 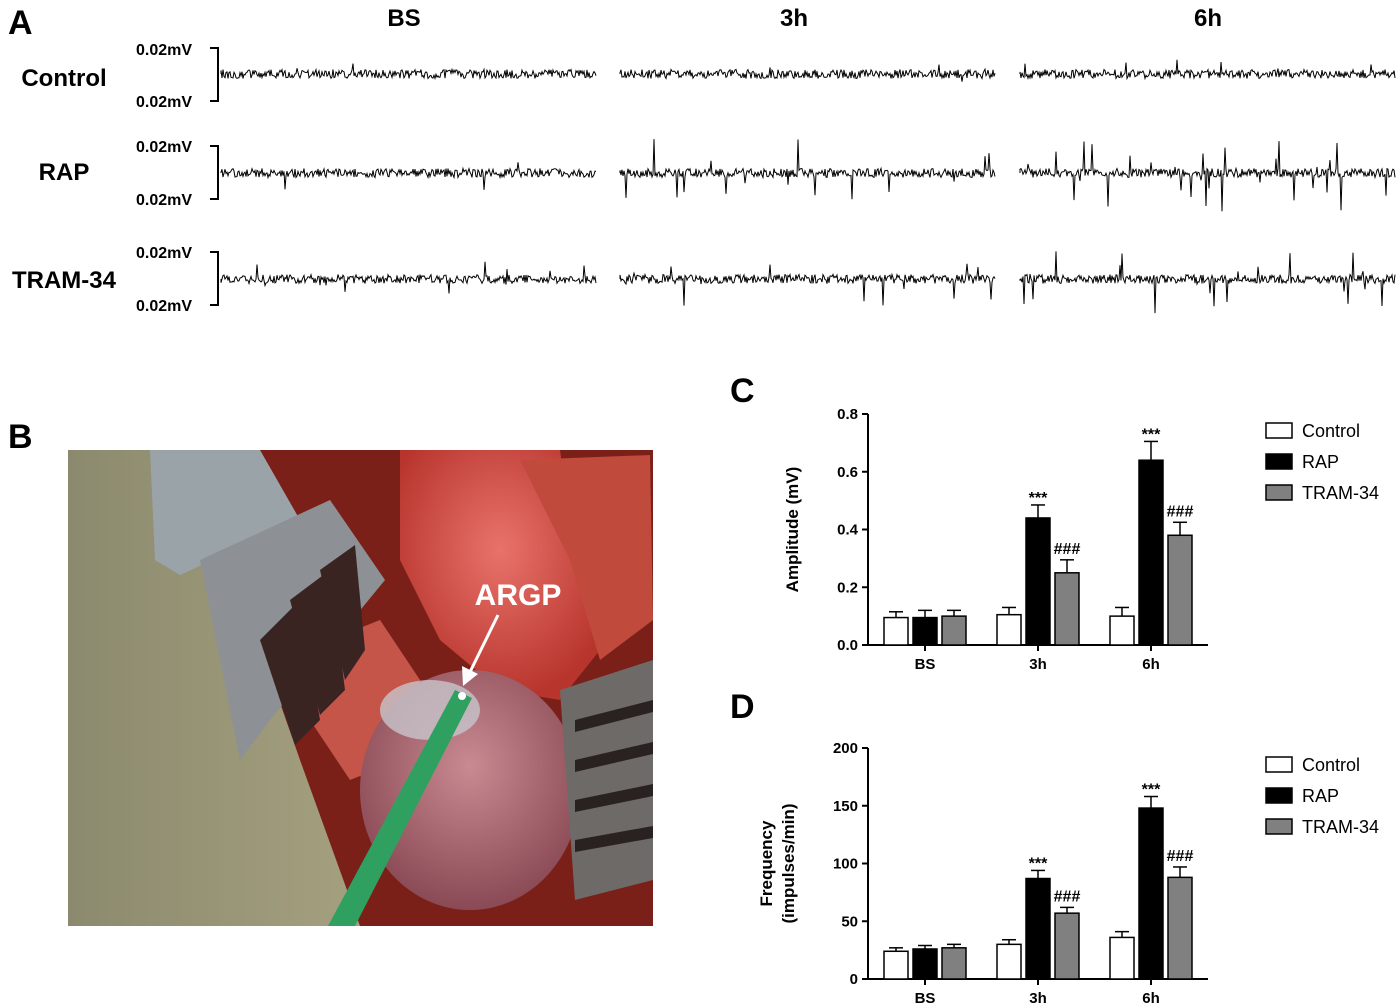 What do you see at coordinates (847, 587) in the screenshot?
I see `amplitude-y-tick-label: 0.2` at bounding box center [847, 587].